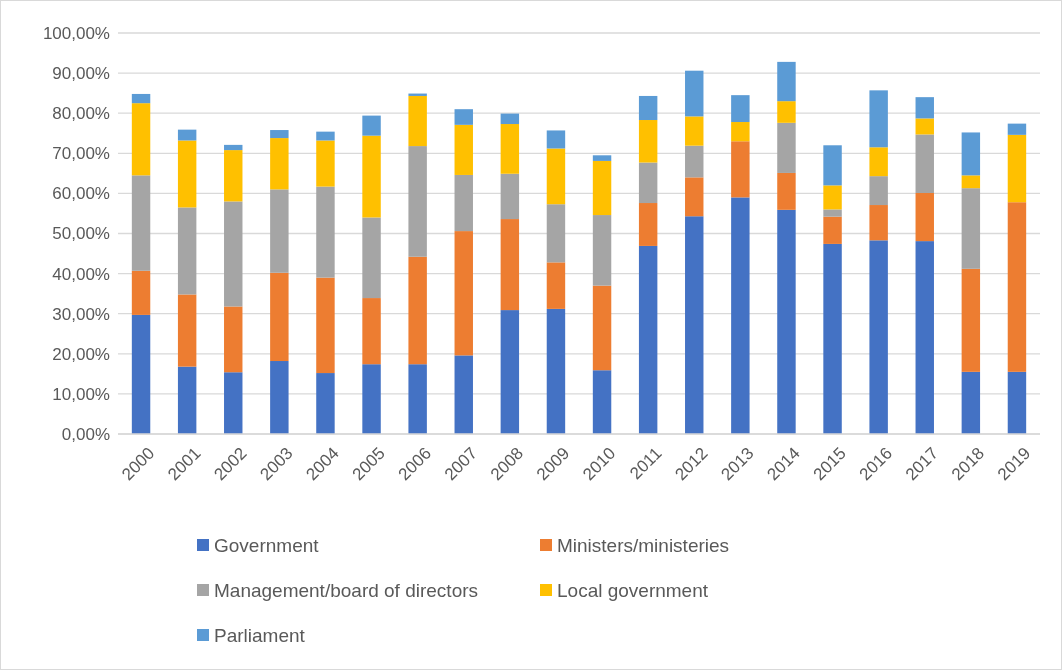 The image size is (1062, 670). What do you see at coordinates (81, 194) in the screenshot?
I see `y-tick-label: 60,00%` at bounding box center [81, 194].